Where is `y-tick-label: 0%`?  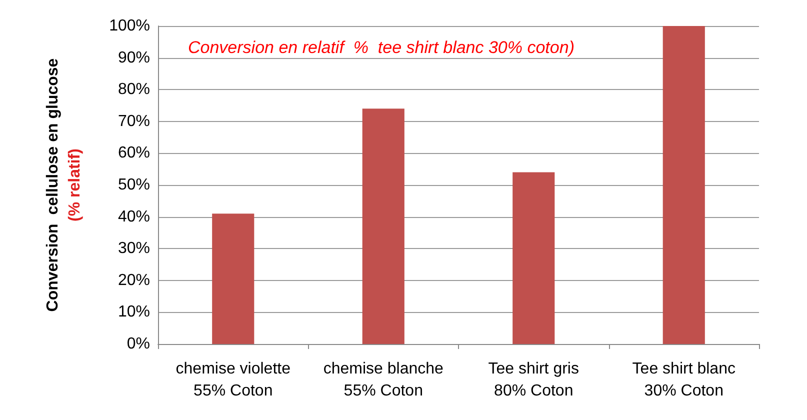
y-tick-label: 0% is located at coordinates (138, 344).